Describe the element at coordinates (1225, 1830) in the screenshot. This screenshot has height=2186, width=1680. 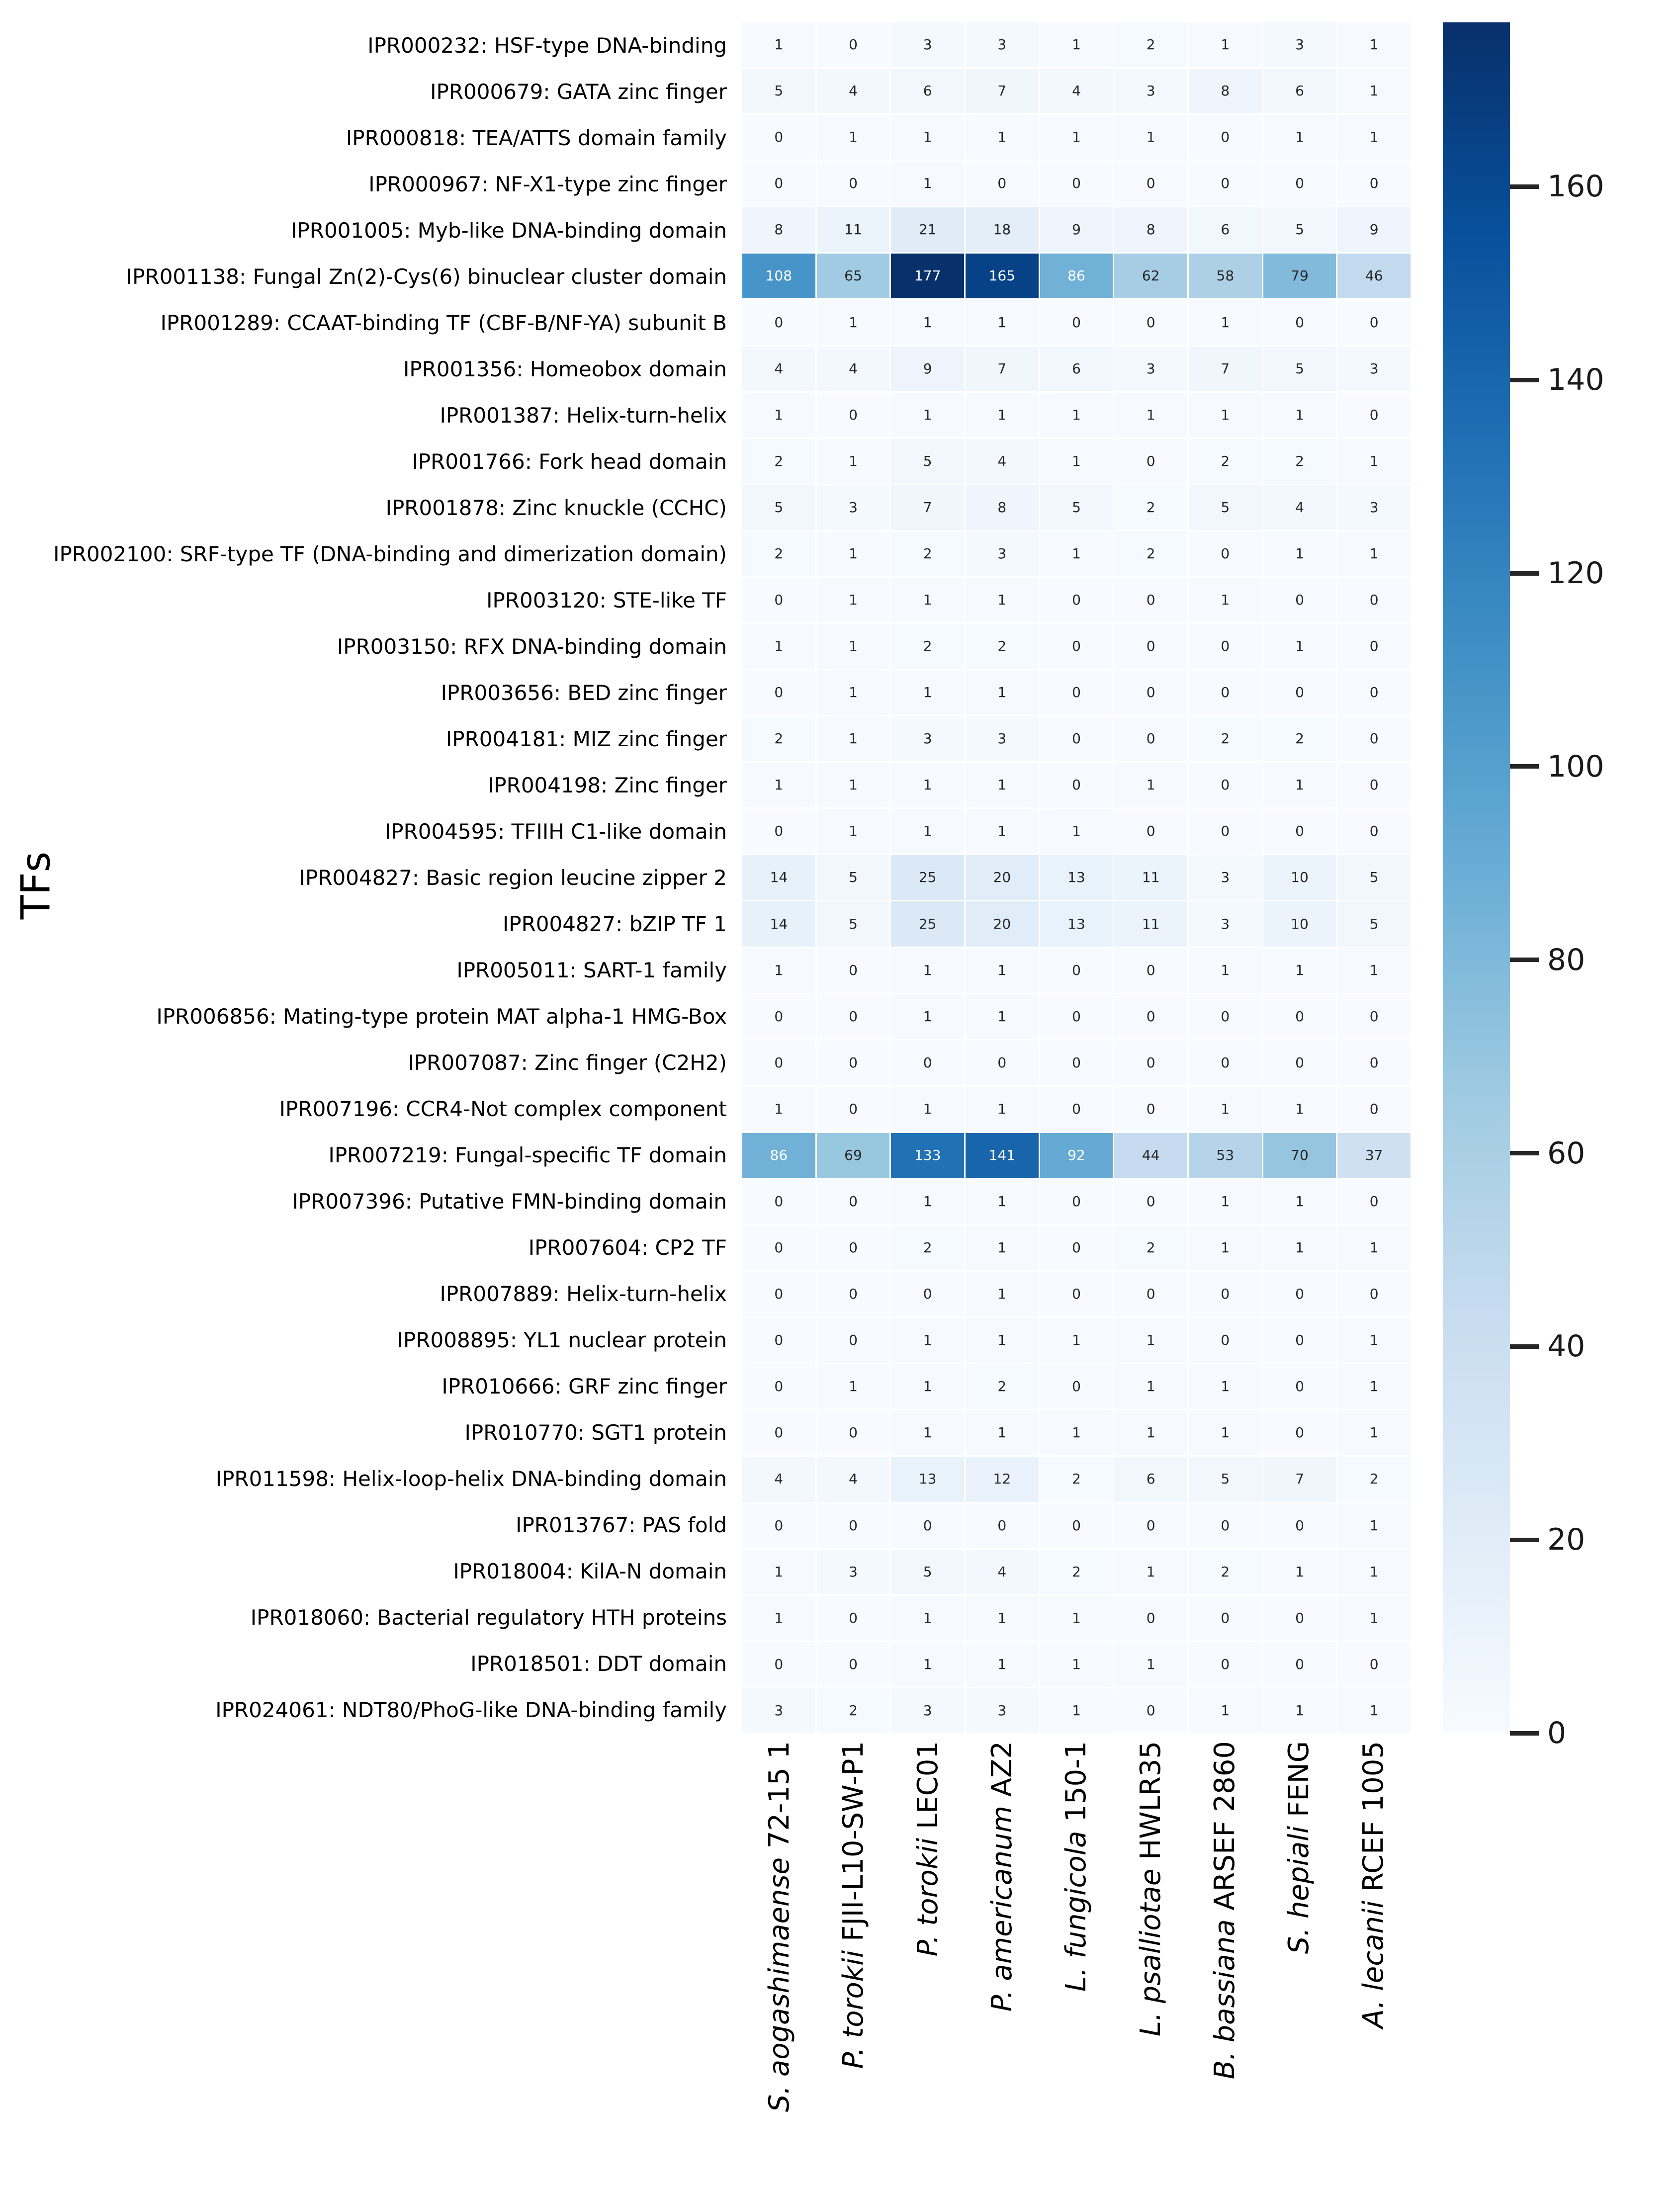
I see `strain-name: ARSEF 2860` at that location.